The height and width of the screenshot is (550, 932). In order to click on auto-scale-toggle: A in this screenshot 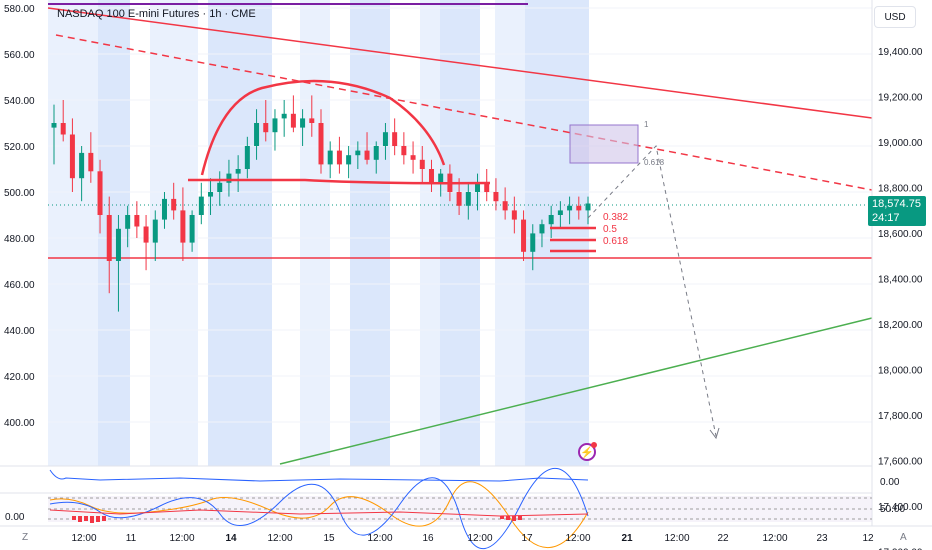, I will do `click(903, 537)`.